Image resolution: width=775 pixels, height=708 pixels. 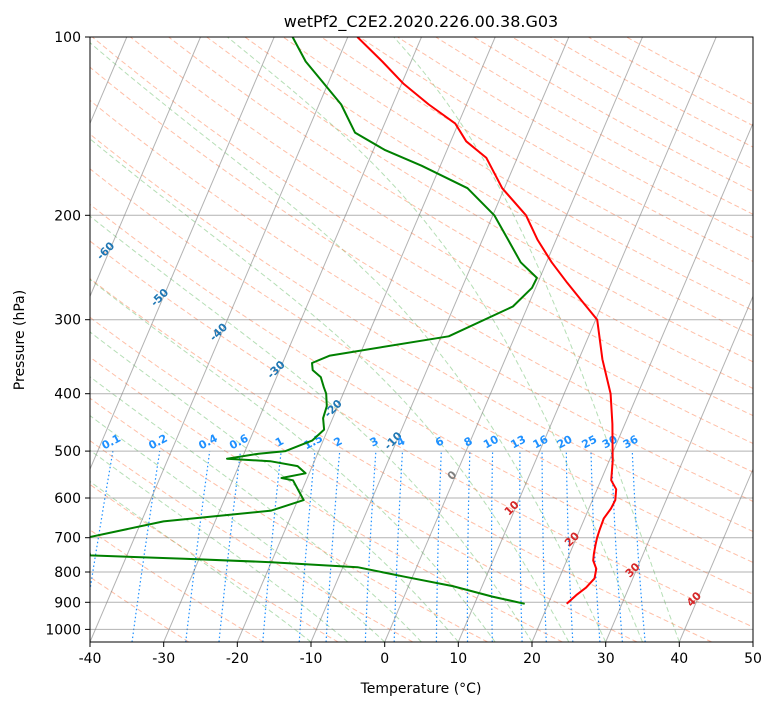 I want to click on x-axis-label: Temperature (°C), so click(x=421, y=689).